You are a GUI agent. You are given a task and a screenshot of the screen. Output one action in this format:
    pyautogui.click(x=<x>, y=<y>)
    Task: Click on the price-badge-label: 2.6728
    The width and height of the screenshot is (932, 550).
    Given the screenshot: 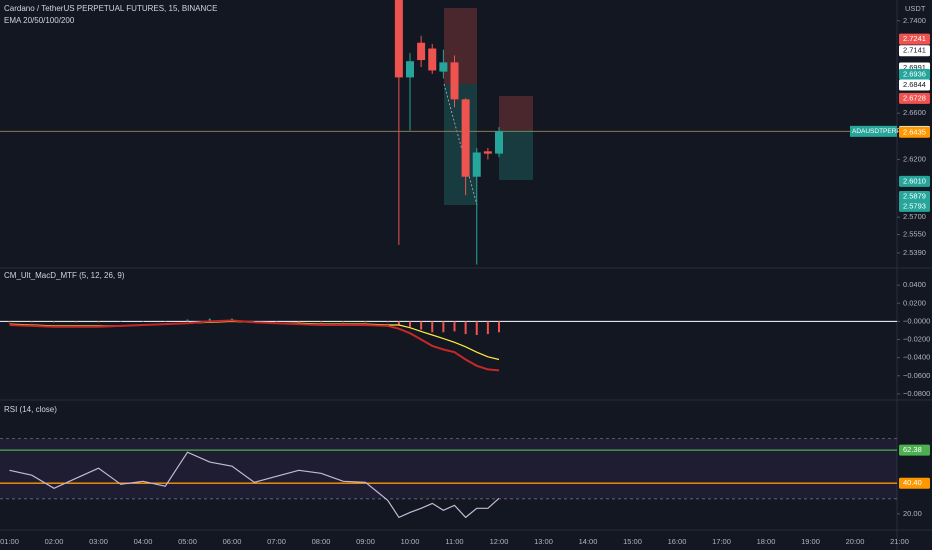 What is the action you would take?
    pyautogui.click(x=914, y=97)
    